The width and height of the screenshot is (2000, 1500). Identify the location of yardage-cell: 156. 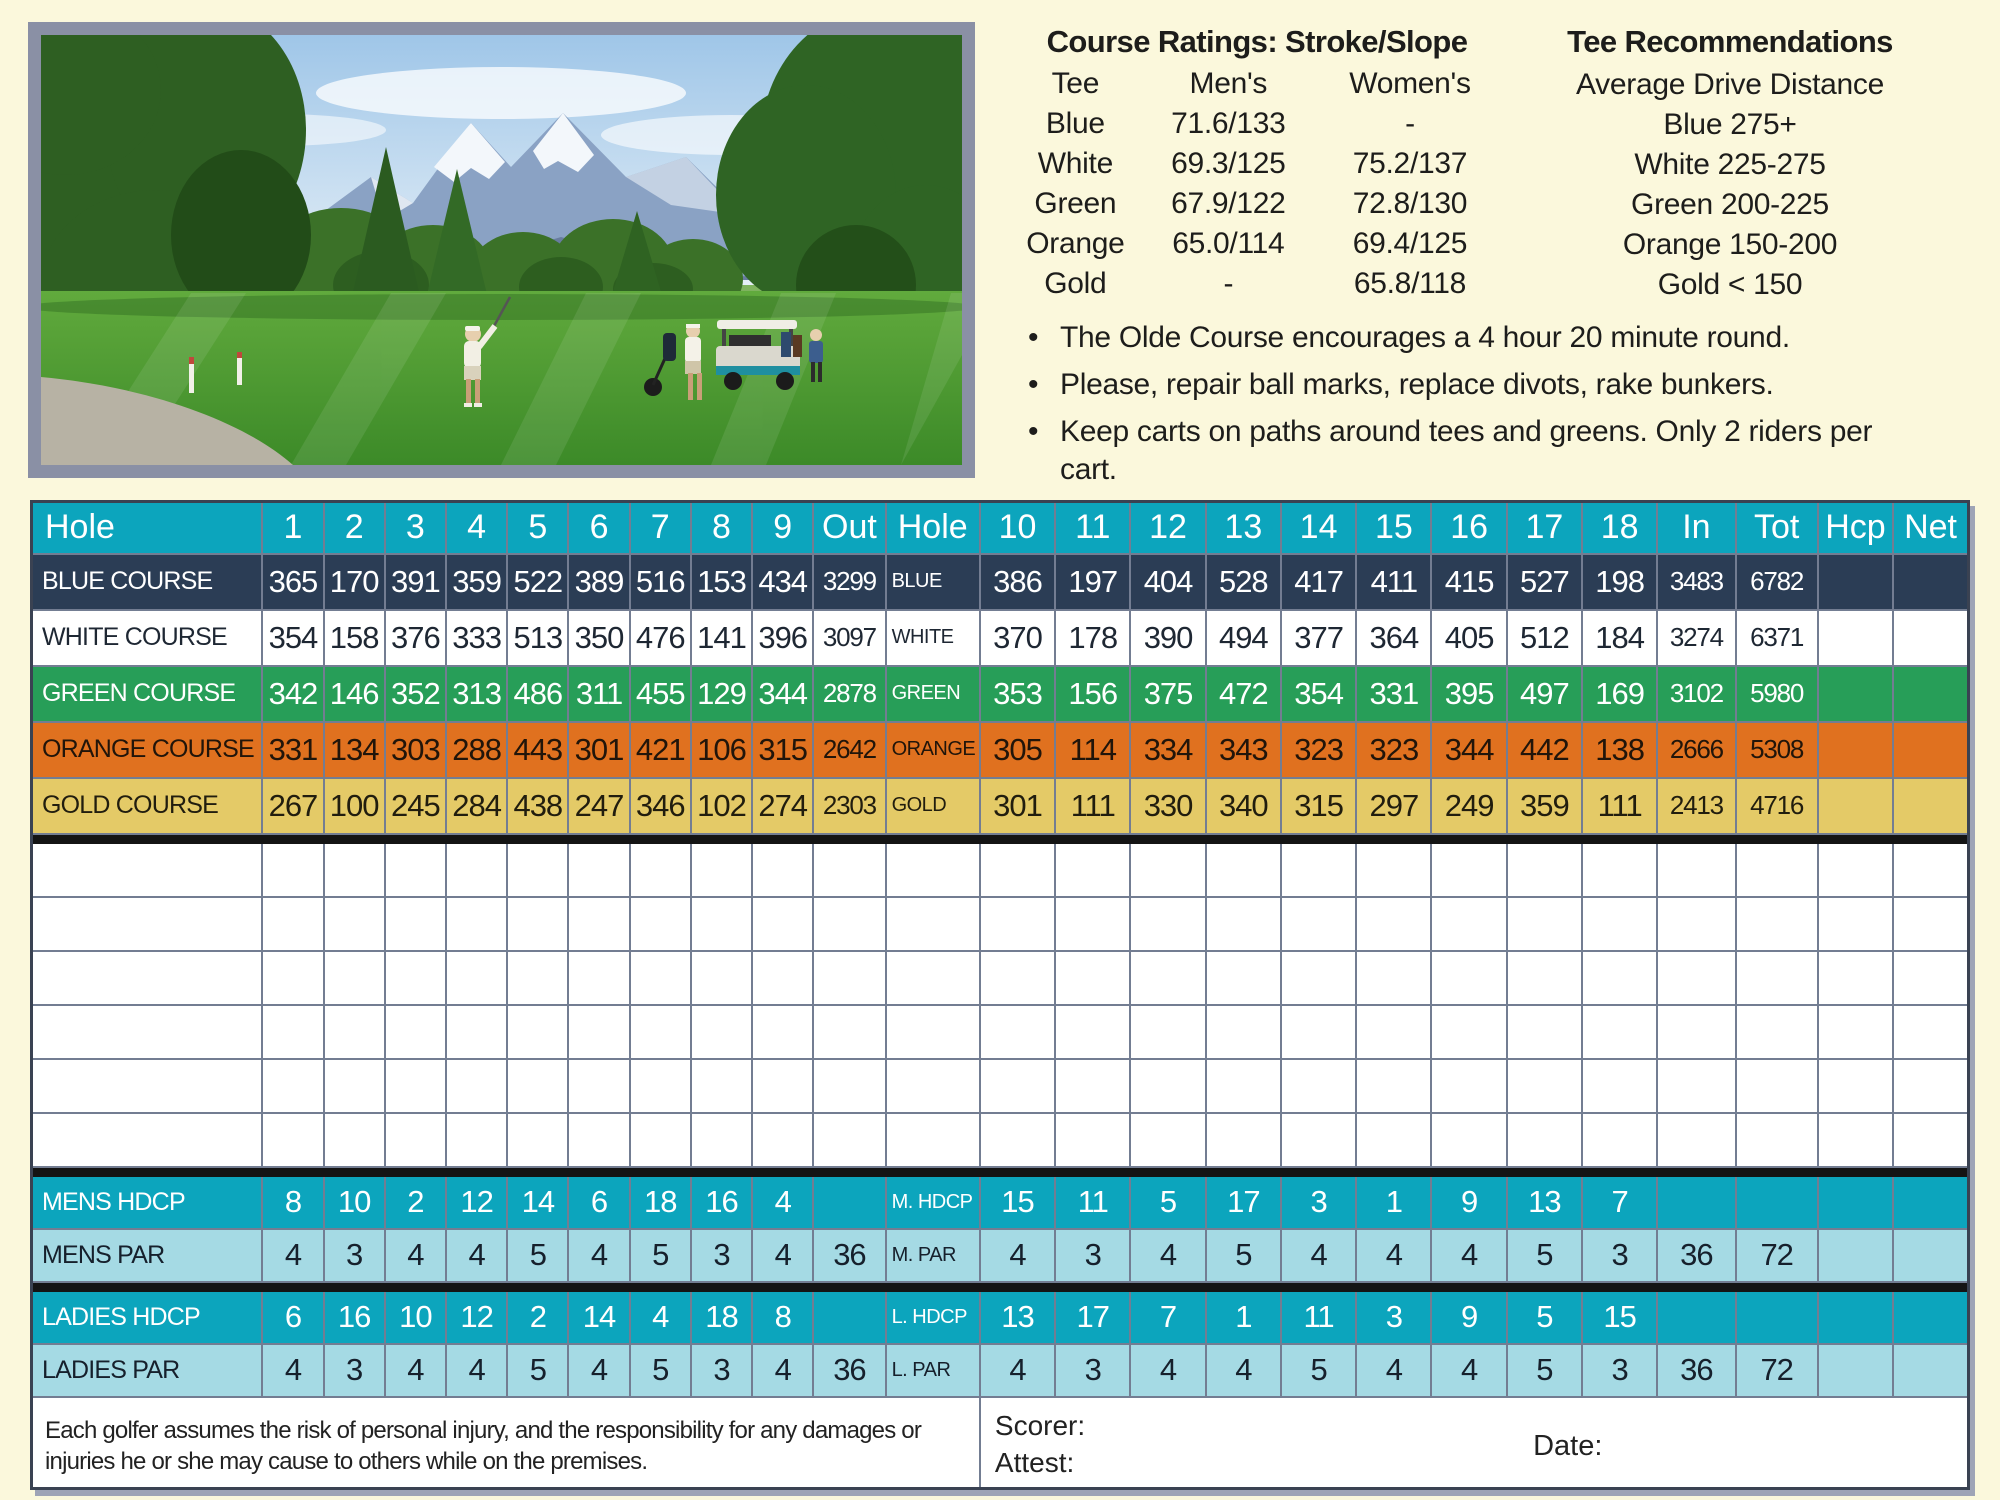
(1093, 693).